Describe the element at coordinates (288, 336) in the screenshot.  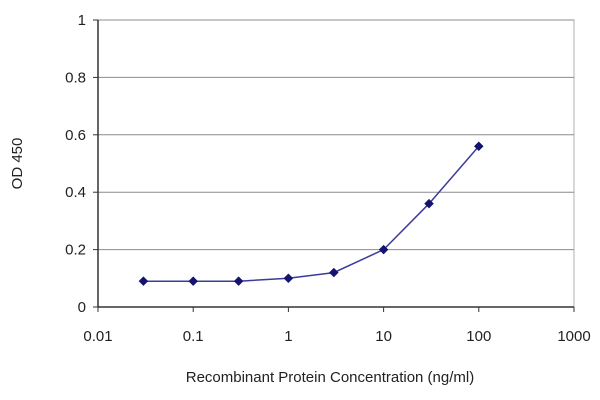
I see `x-tick-label: 1` at that location.